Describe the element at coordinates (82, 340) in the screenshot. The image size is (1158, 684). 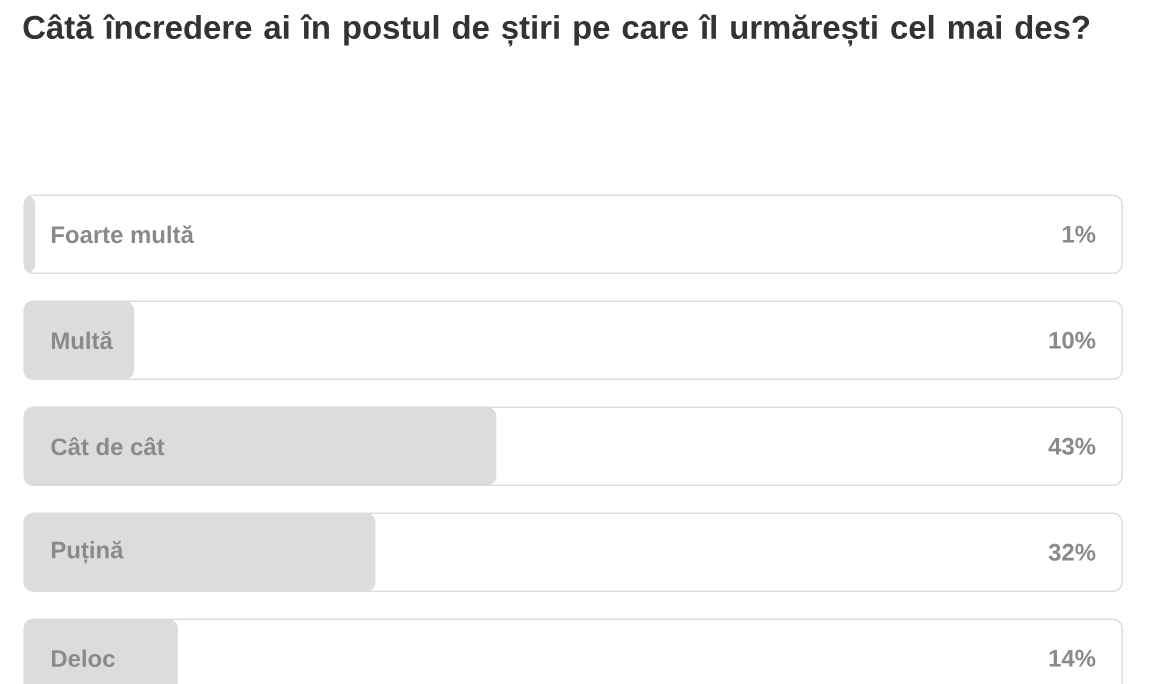
I see `y-tick-label: Multă` at that location.